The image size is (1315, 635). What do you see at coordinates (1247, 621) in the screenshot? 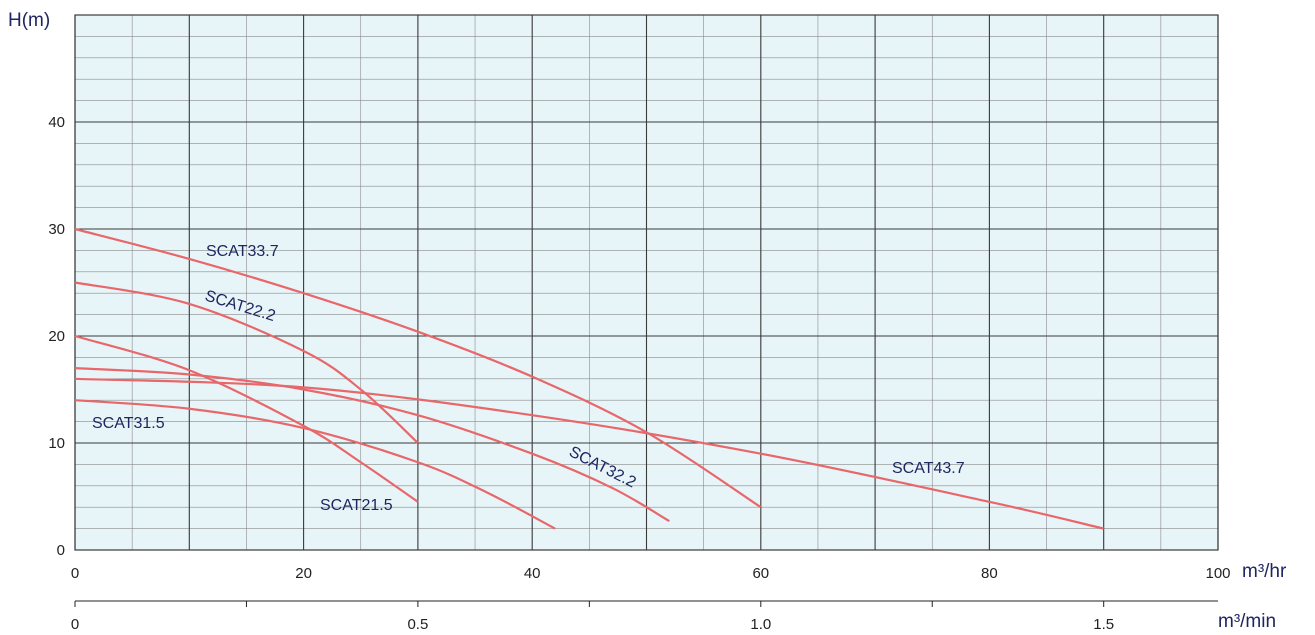
I see `x2-axis-unit: m³/min` at bounding box center [1247, 621].